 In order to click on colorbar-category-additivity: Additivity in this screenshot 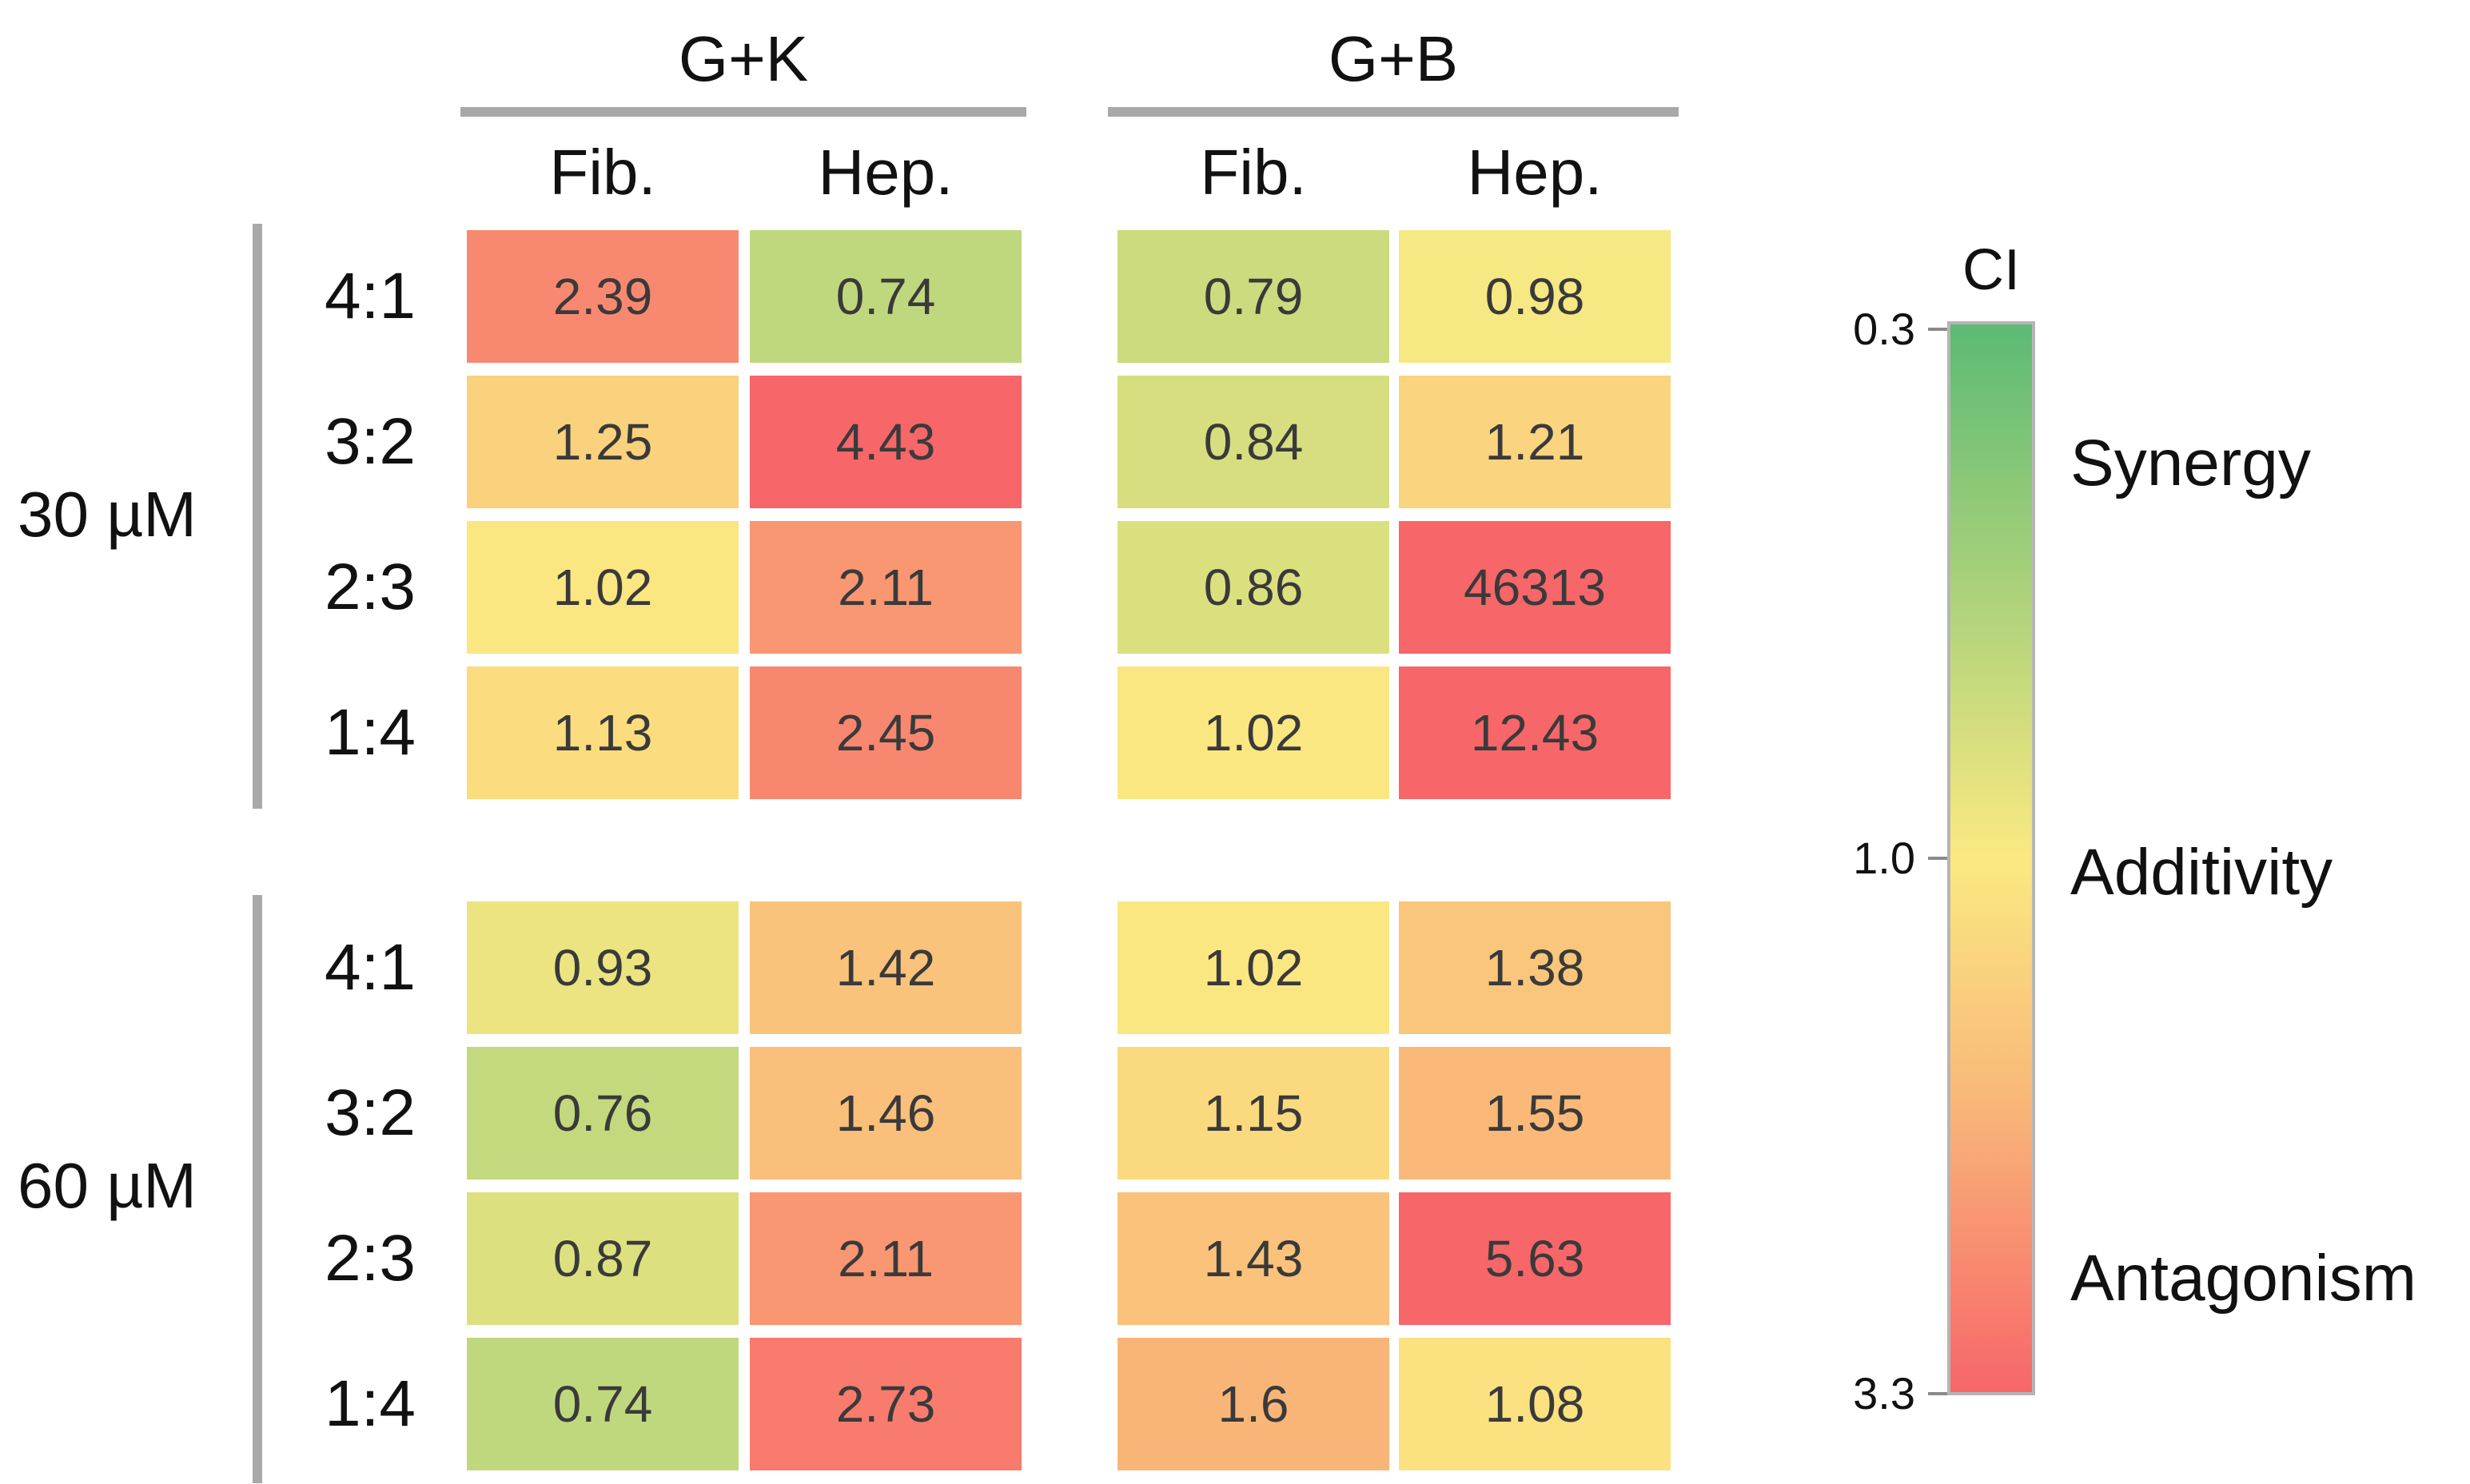, I will do `click(2201, 873)`.